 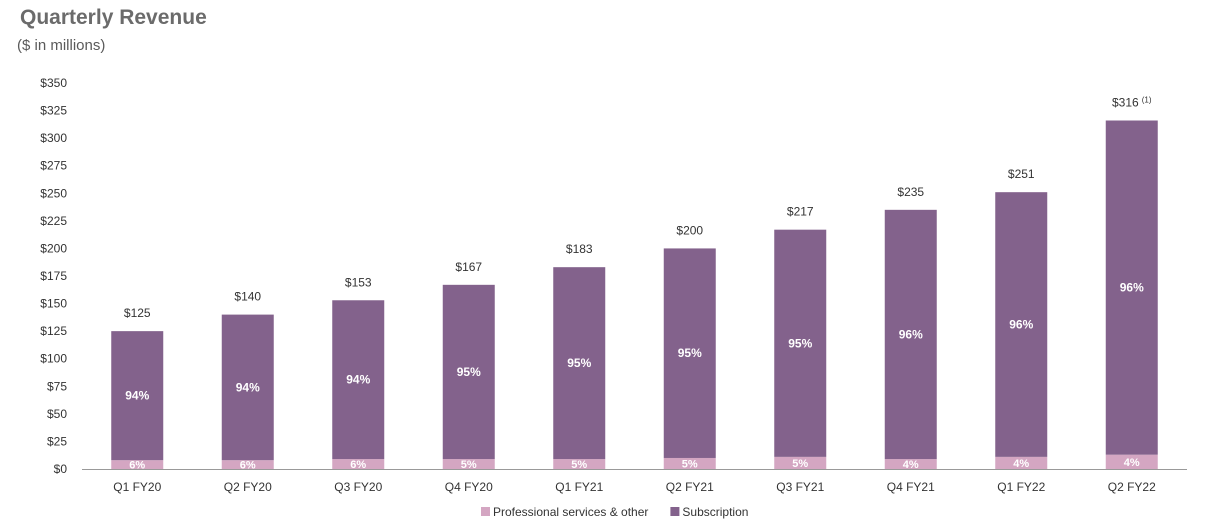 I want to click on y-tick-label: $0, so click(x=61, y=469).